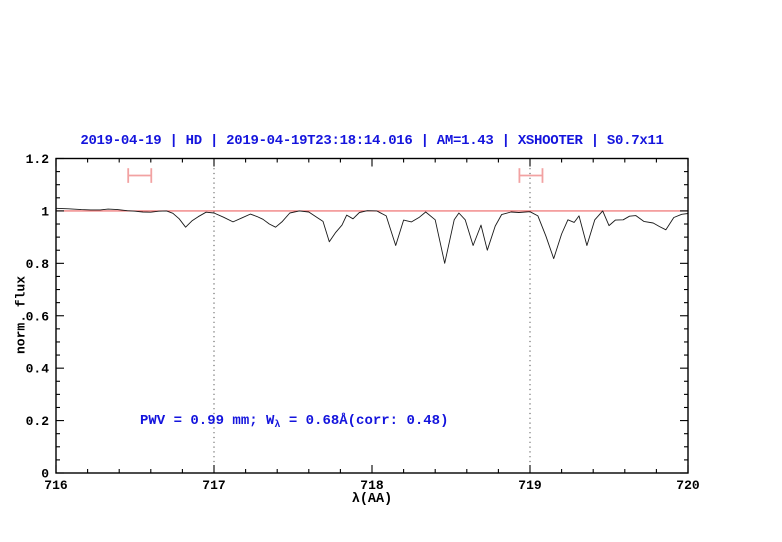 The width and height of the screenshot is (782, 542). I want to click on spectrum-line, so click(372, 235).